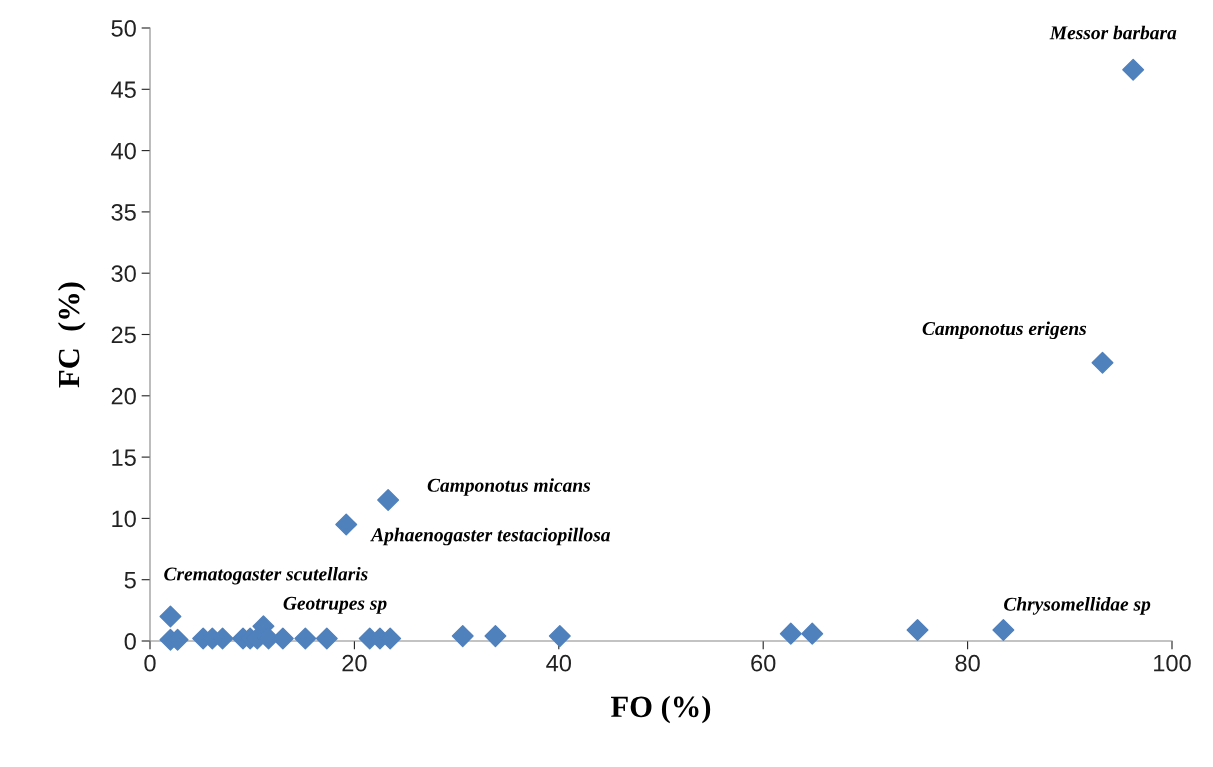 The image size is (1213, 767). I want to click on x-tick-label: 80, so click(967, 663).